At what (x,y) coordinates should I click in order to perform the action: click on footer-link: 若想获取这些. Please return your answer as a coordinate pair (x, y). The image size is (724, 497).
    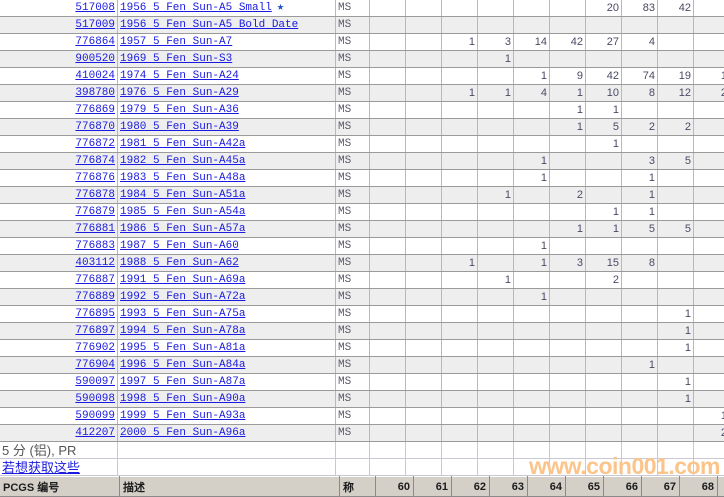
    Looking at the image, I should click on (41, 467).